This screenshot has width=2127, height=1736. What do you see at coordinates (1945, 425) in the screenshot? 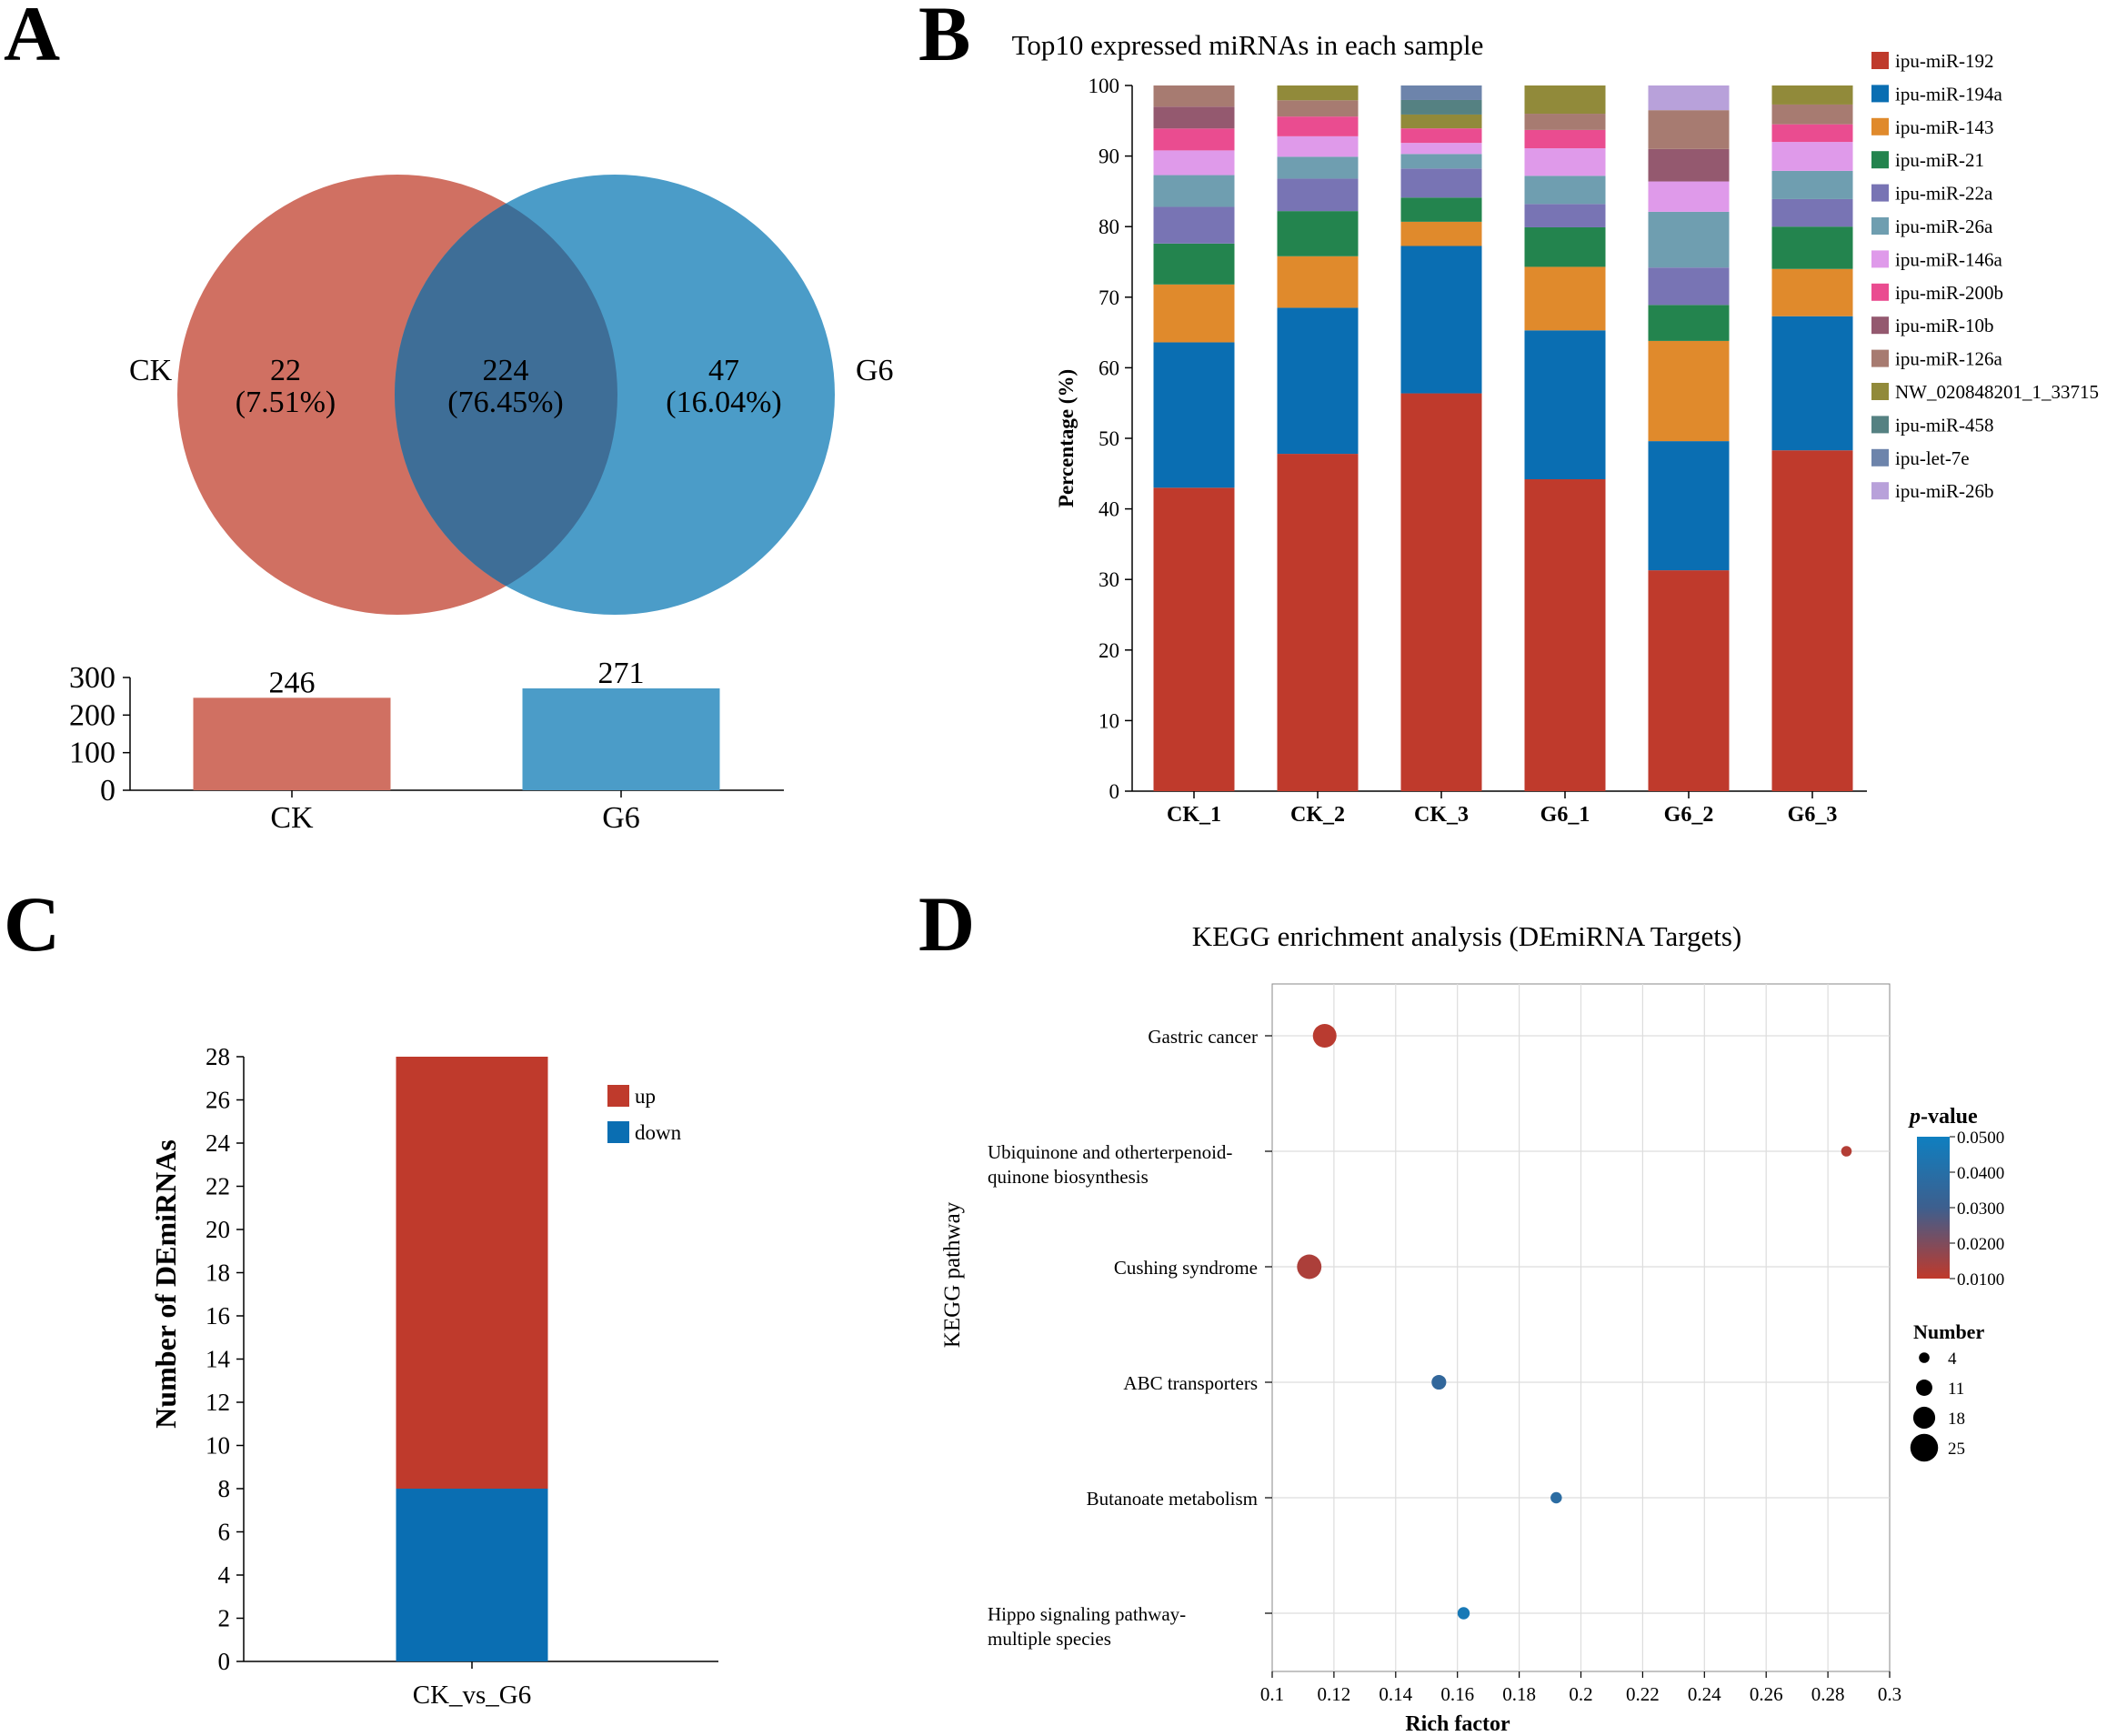
I see `chart-b-legend-label-11: ipu-miR-458` at bounding box center [1945, 425].